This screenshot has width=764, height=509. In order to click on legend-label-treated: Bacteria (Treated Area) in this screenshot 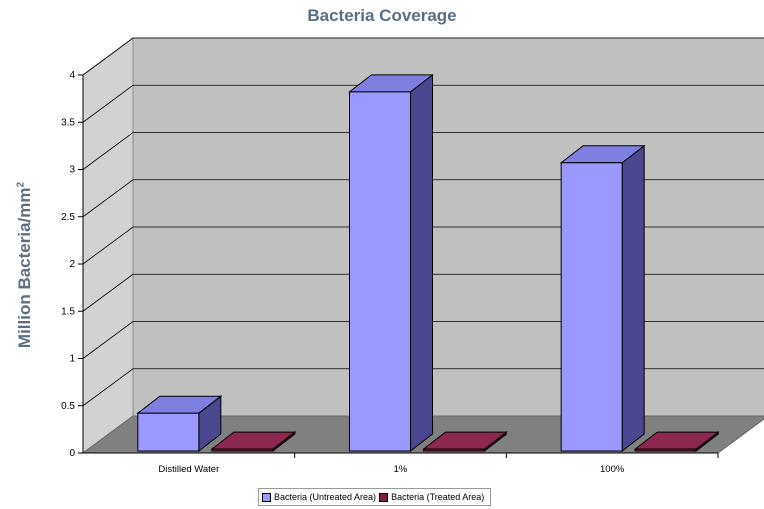, I will do `click(438, 497)`.